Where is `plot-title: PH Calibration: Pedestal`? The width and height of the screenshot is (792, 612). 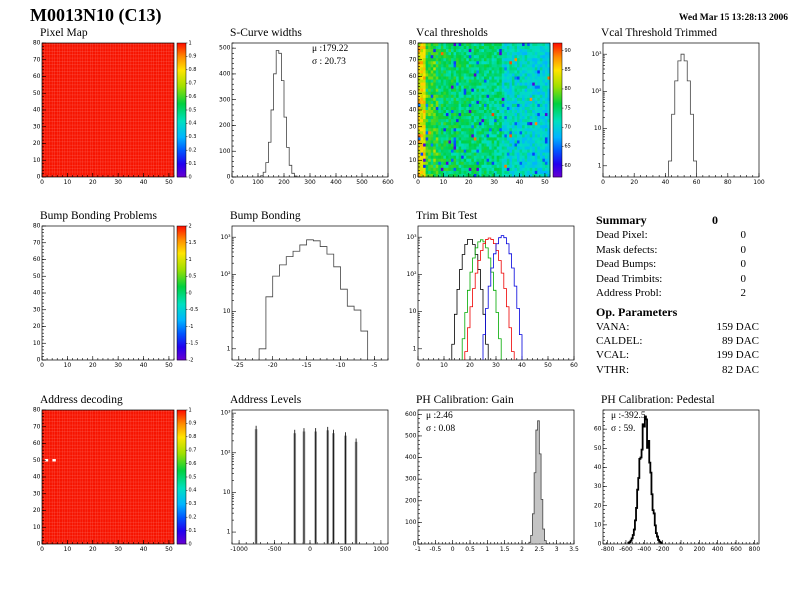 plot-title: PH Calibration: Pedestal is located at coordinates (658, 400).